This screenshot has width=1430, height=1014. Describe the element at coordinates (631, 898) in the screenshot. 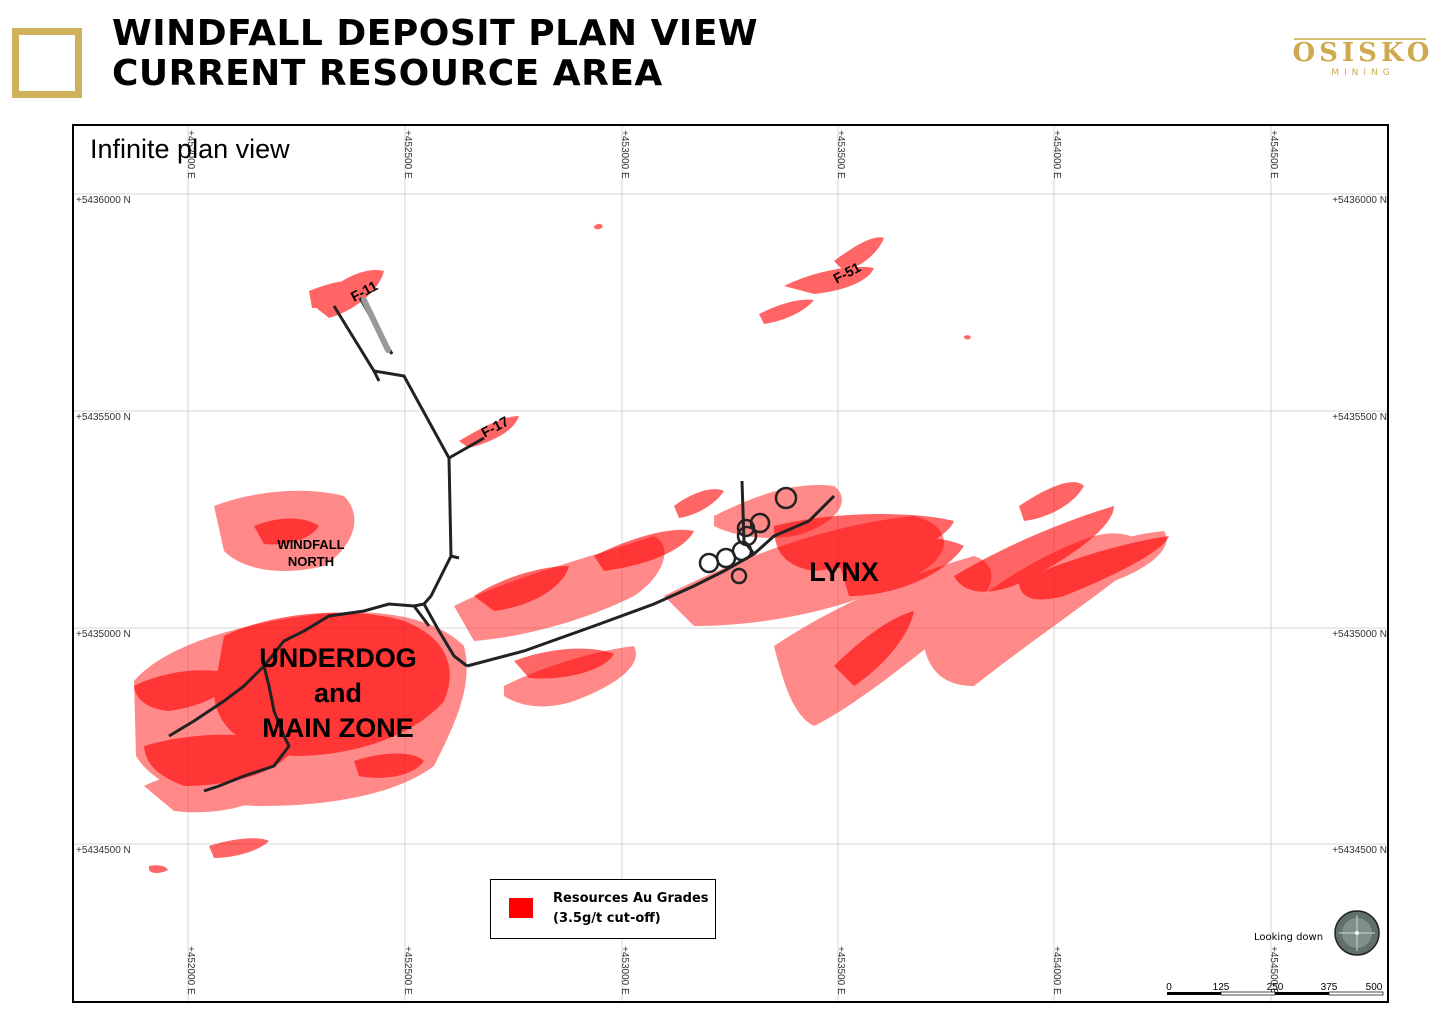

I see `legend-line-1: Resources Au Grades` at that location.